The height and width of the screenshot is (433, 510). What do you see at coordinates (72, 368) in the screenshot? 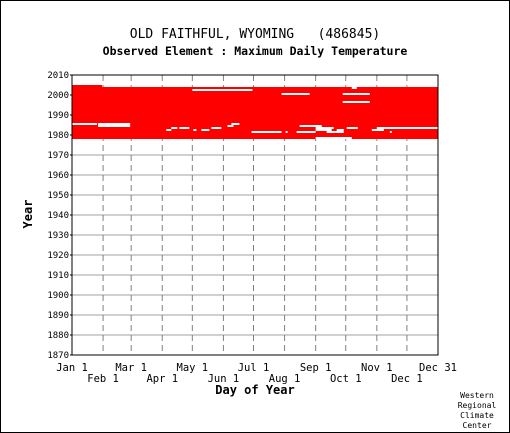
I see `x-tick-label: Jan 1` at bounding box center [72, 368].